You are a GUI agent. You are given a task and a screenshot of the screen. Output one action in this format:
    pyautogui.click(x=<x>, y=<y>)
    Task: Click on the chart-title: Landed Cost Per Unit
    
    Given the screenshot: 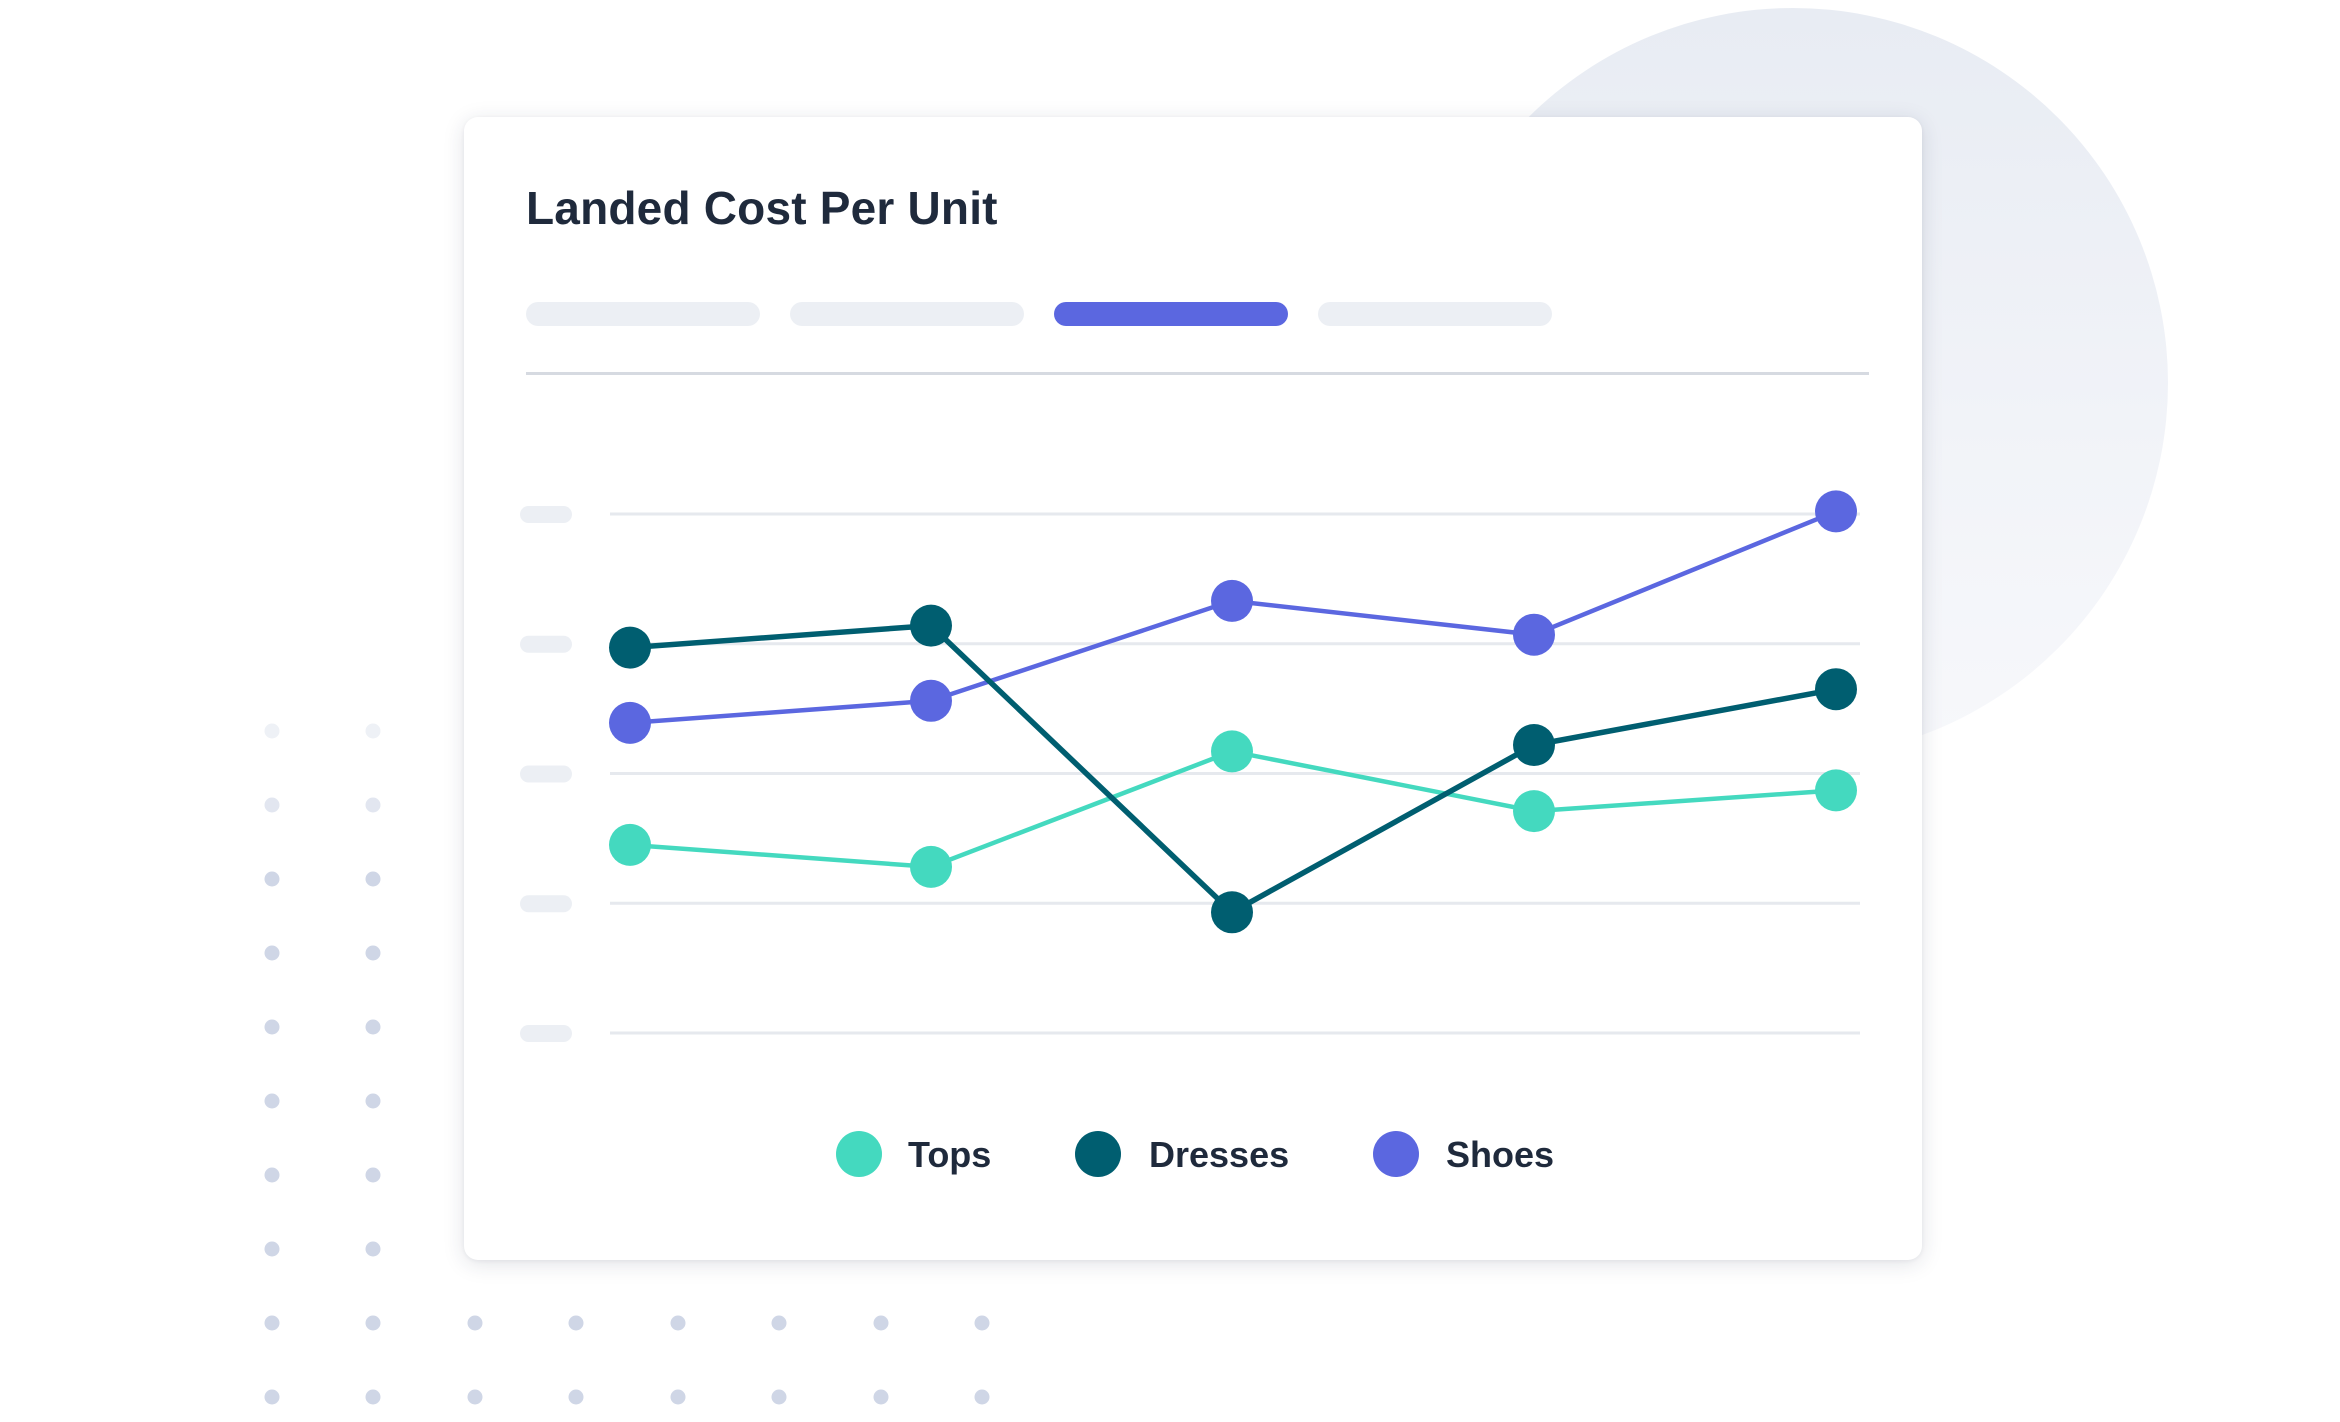 What is the action you would take?
    pyautogui.click(x=762, y=208)
    